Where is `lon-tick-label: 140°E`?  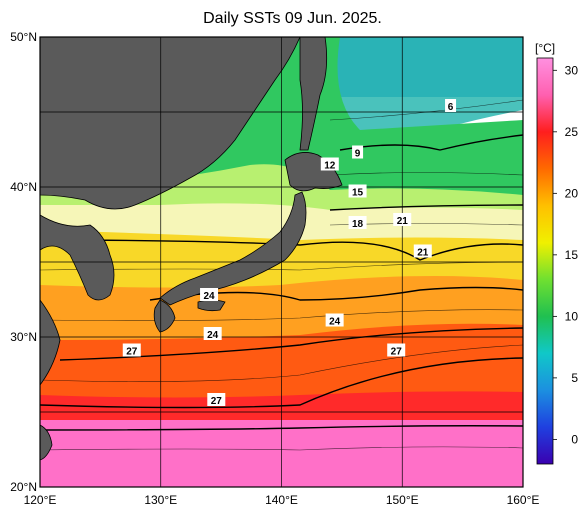
lon-tick-label: 140°E is located at coordinates (281, 500).